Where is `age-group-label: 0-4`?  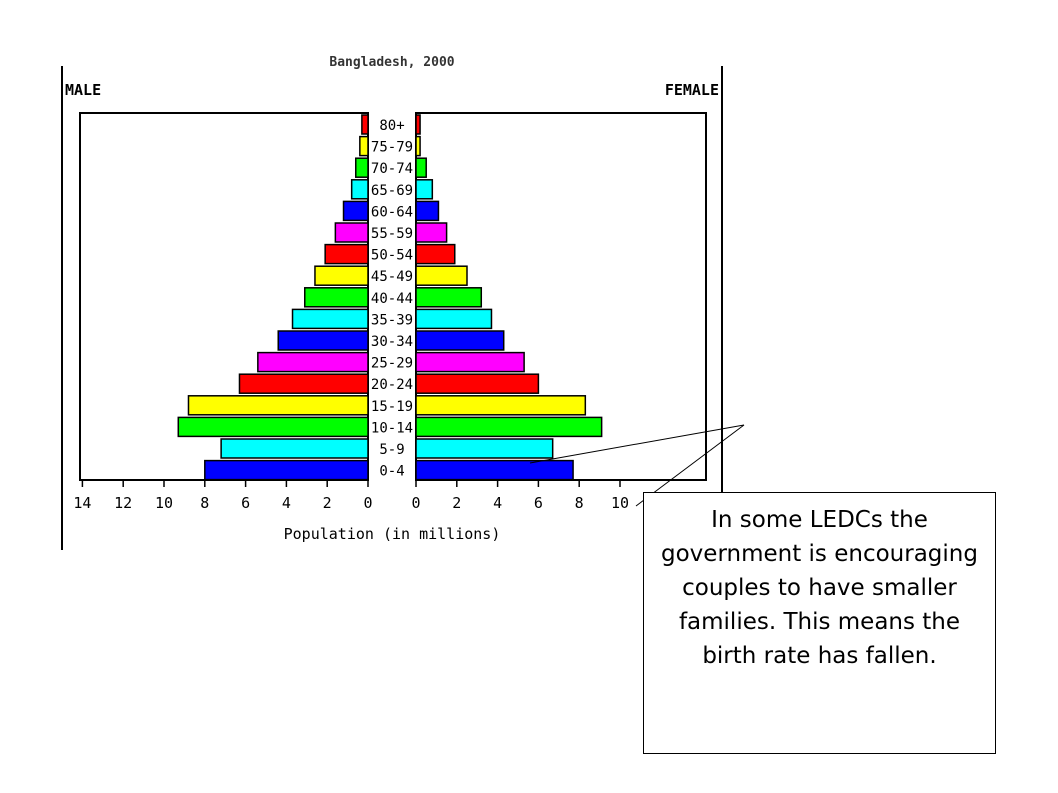
age-group-label: 0-4 is located at coordinates (391, 472).